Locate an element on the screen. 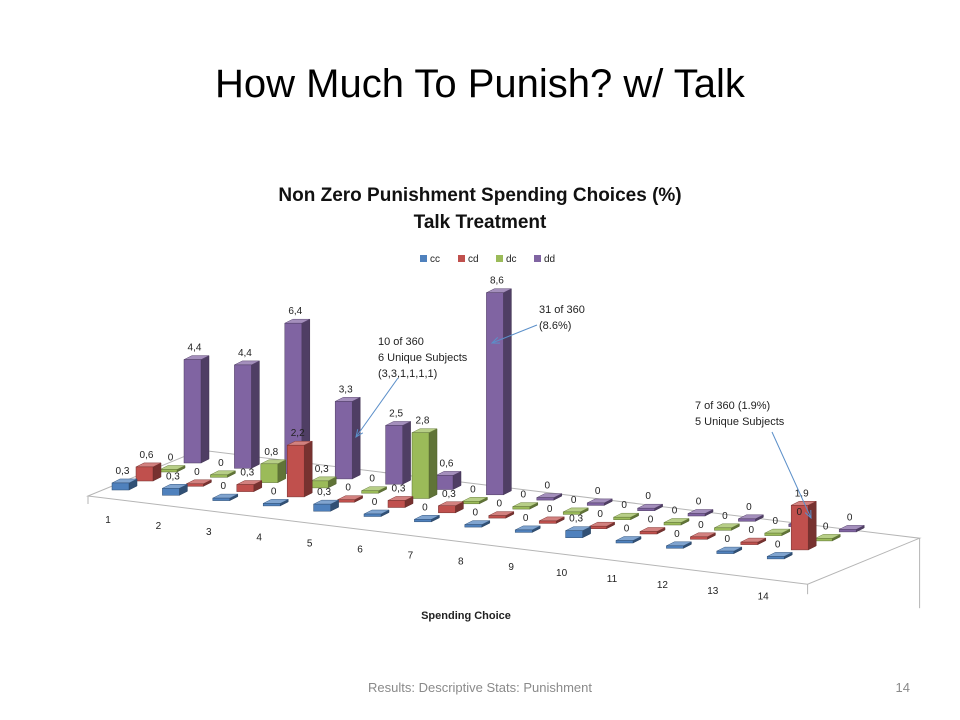 The width and height of the screenshot is (960, 720). annotation-3-line-1: 7 of 360 (1.9%) is located at coordinates (732, 406).